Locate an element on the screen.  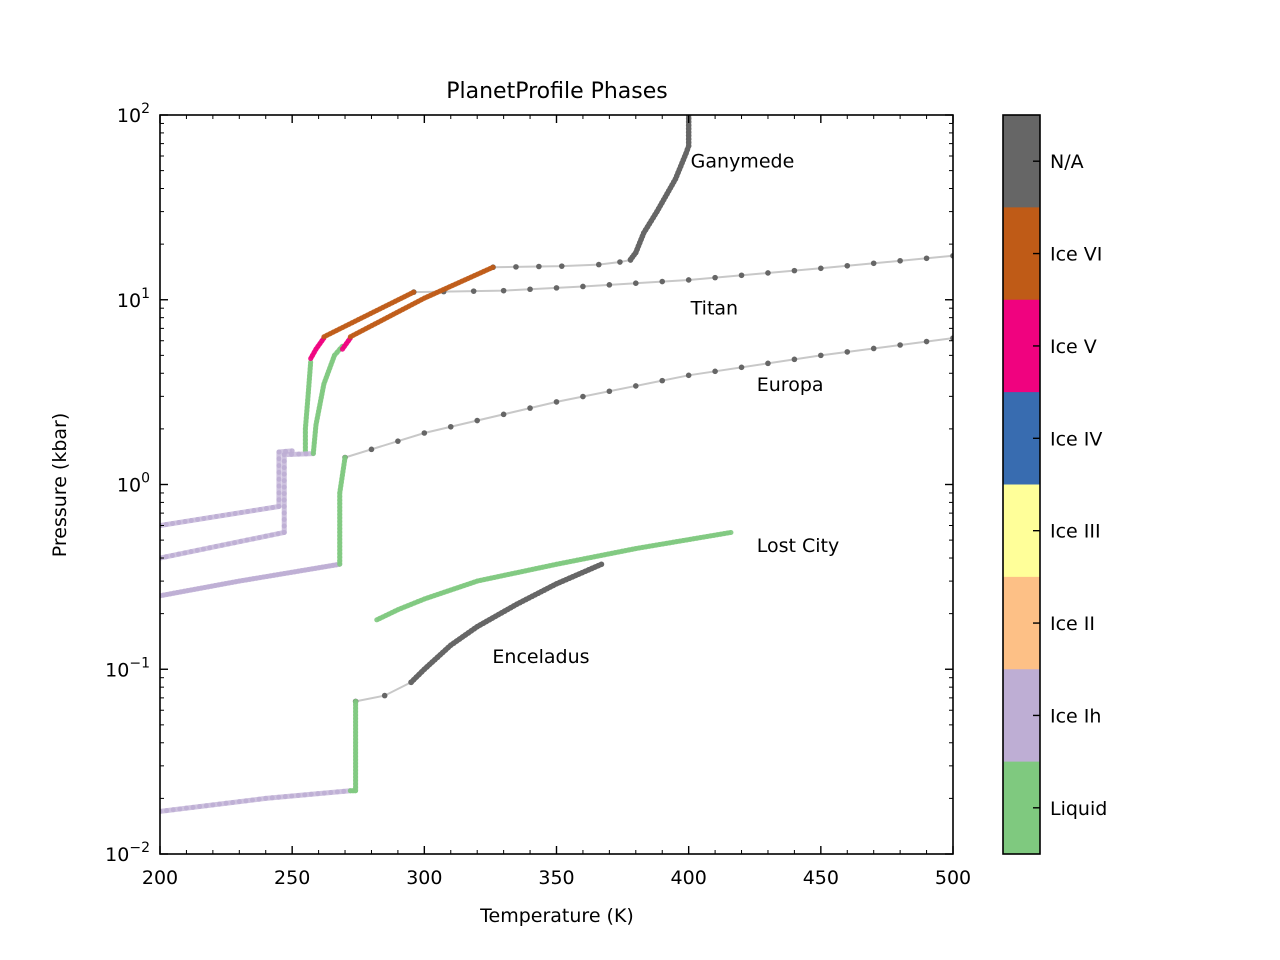
x-tick-label: 450 is located at coordinates (821, 878).